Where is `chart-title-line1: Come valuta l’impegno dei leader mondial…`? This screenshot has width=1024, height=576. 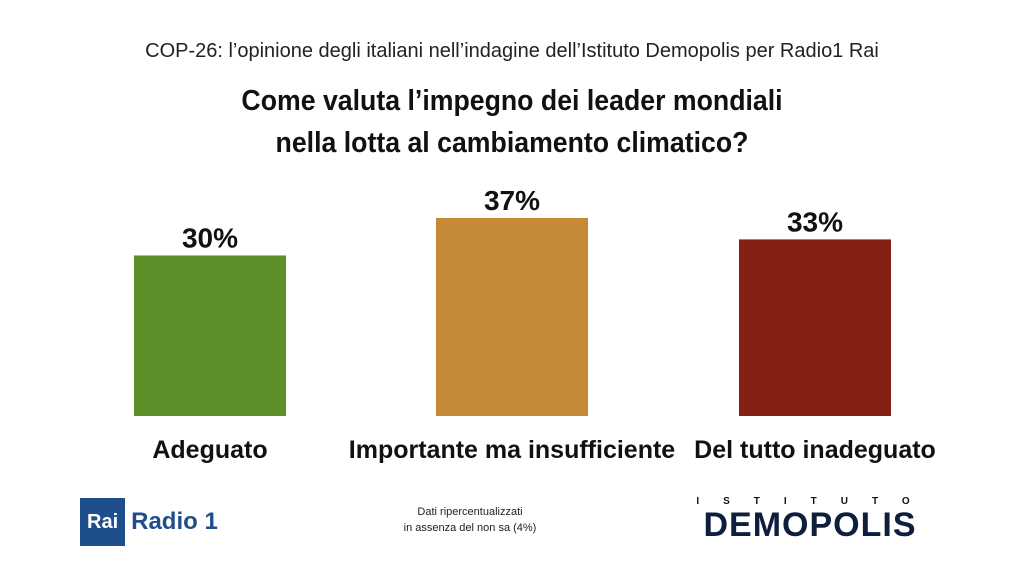
chart-title-line1: Come valuta l’impegno dei leader mondial… is located at coordinates (512, 101).